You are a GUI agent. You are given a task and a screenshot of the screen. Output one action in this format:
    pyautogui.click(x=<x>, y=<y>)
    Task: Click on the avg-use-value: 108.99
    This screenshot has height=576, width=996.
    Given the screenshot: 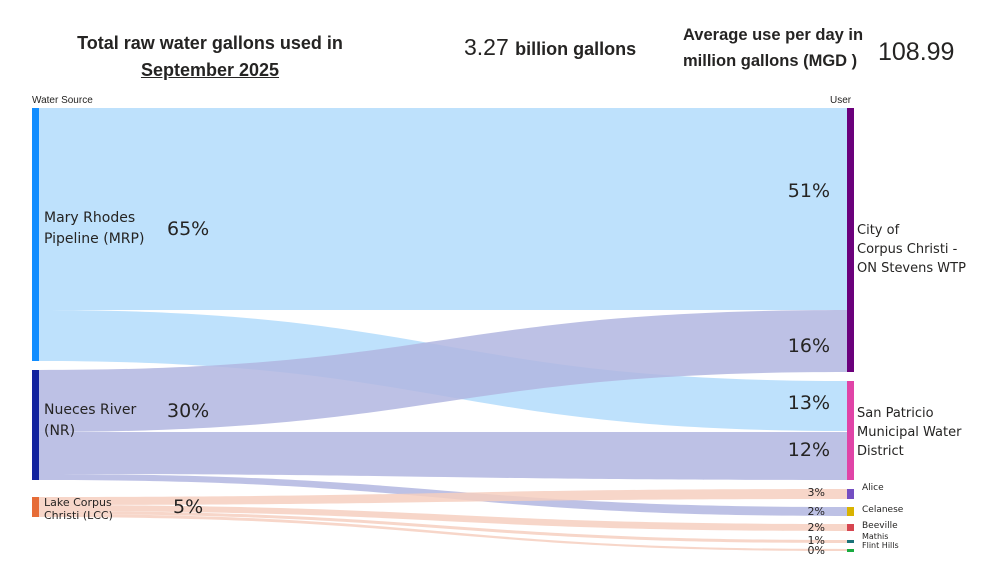 What is the action you would take?
    pyautogui.click(x=916, y=52)
    